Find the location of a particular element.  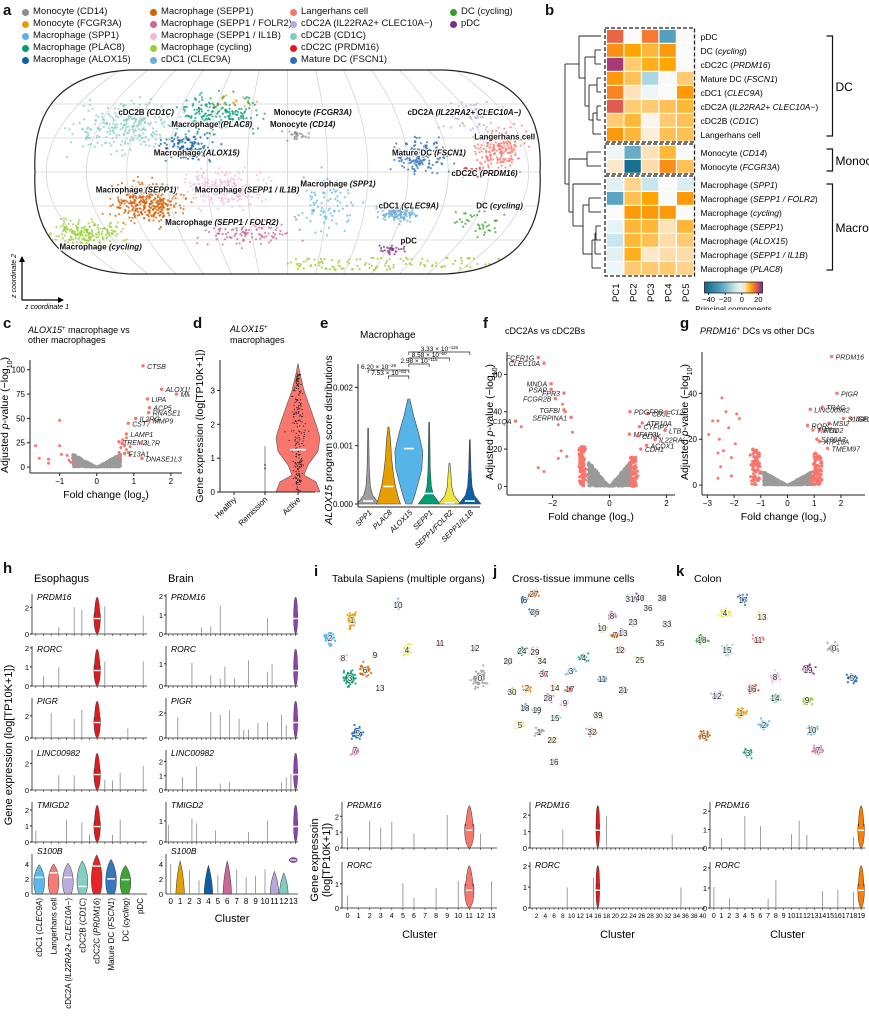

y-tick-label: 100 is located at coordinates (19, 370).